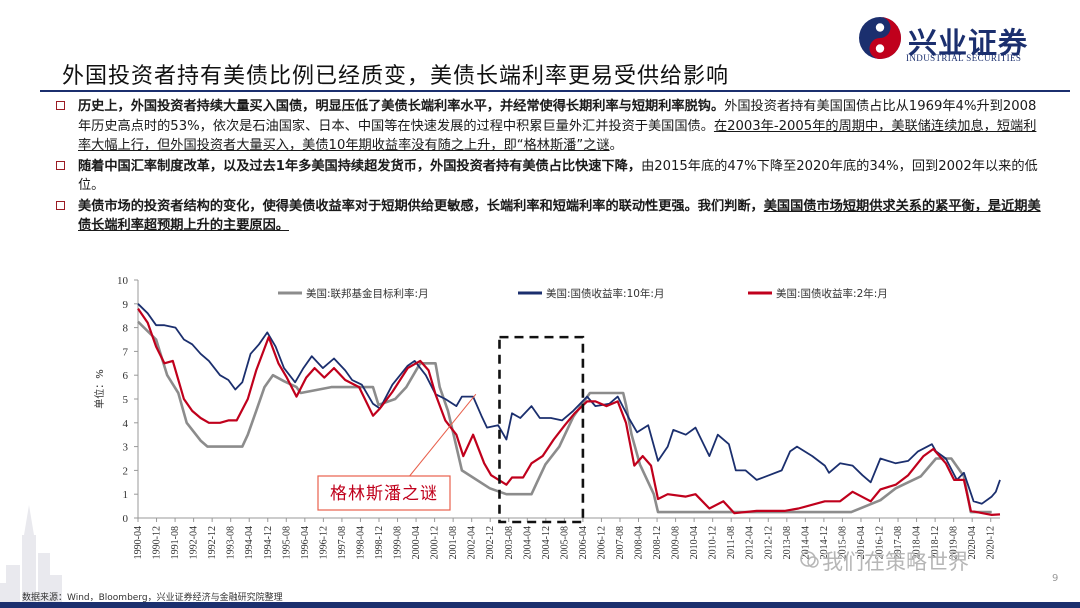  What do you see at coordinates (286, 542) in the screenshot?
I see `x-tick-label: 1995-08` at bounding box center [286, 542].